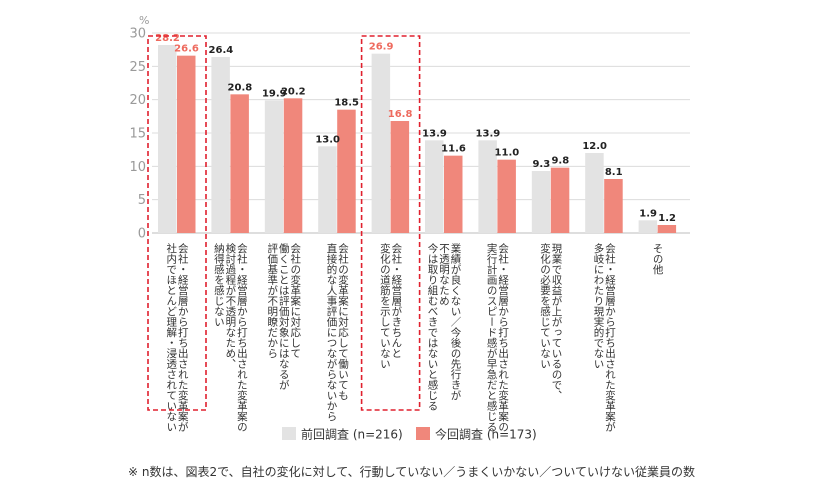 The image size is (814, 496). Describe the element at coordinates (137, 34) in the screenshot. I see `y-tick-label: 30` at that location.